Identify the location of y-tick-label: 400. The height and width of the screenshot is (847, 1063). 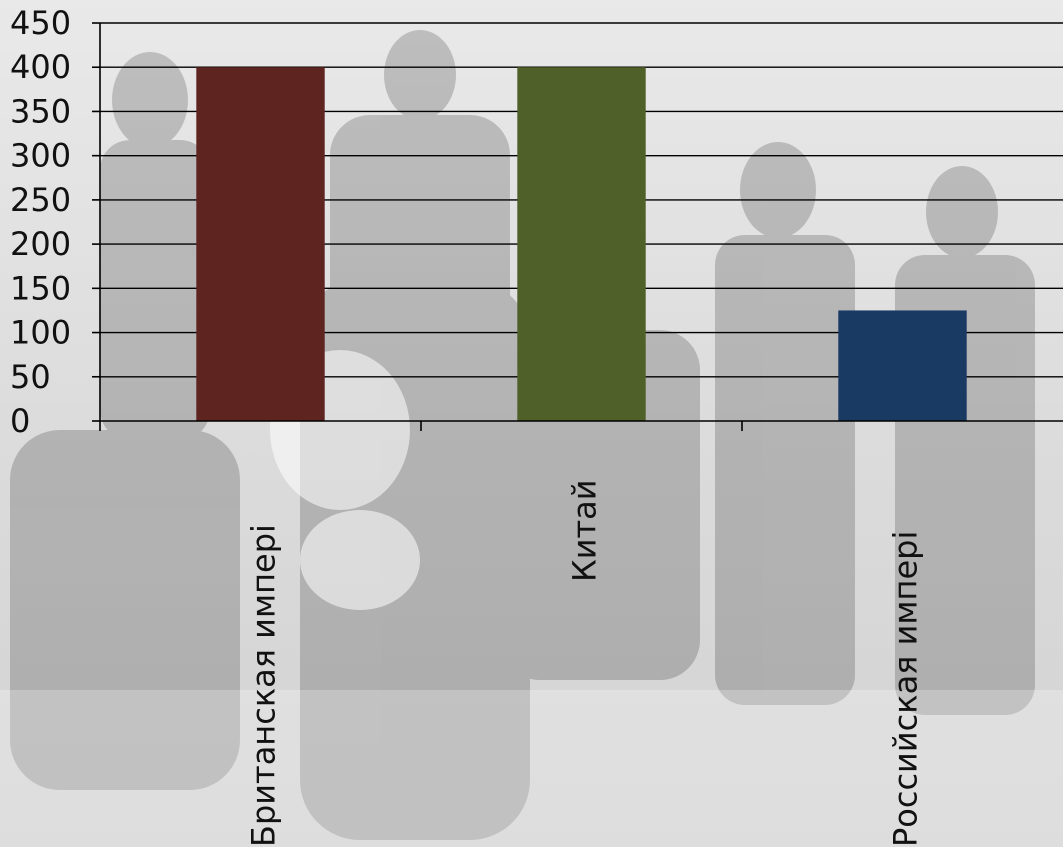
(40, 67).